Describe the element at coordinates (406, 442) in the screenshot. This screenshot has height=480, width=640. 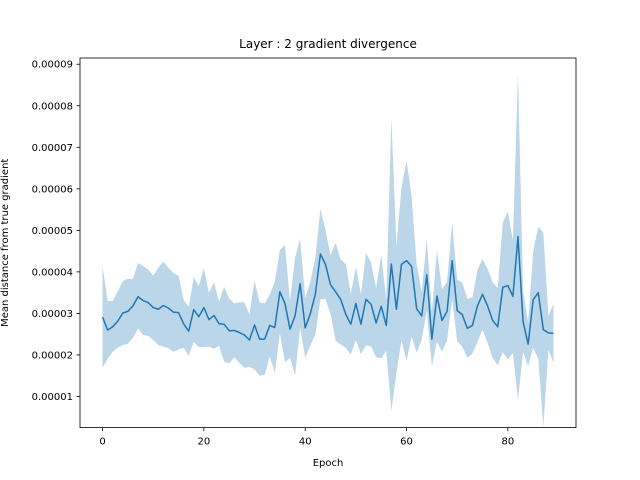
I see `x-tick-label: 60` at that location.